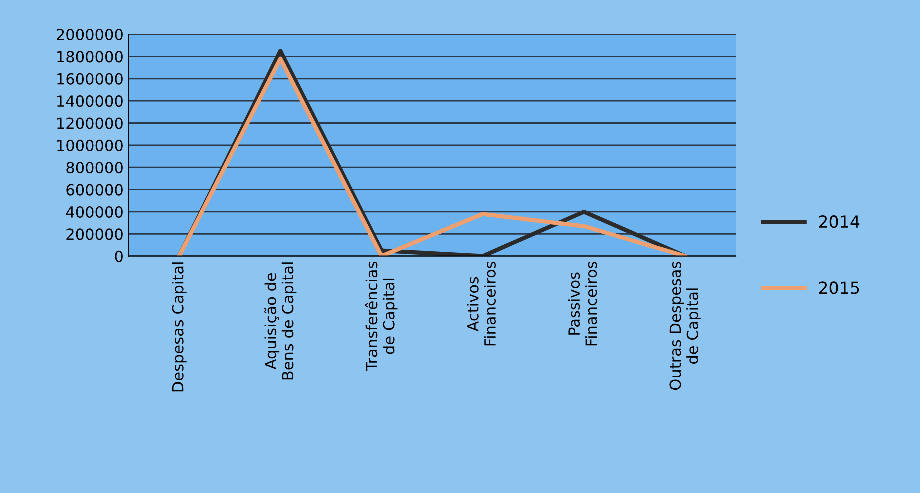 This screenshot has height=493, width=920. I want to click on legend-label: 2015, so click(839, 288).